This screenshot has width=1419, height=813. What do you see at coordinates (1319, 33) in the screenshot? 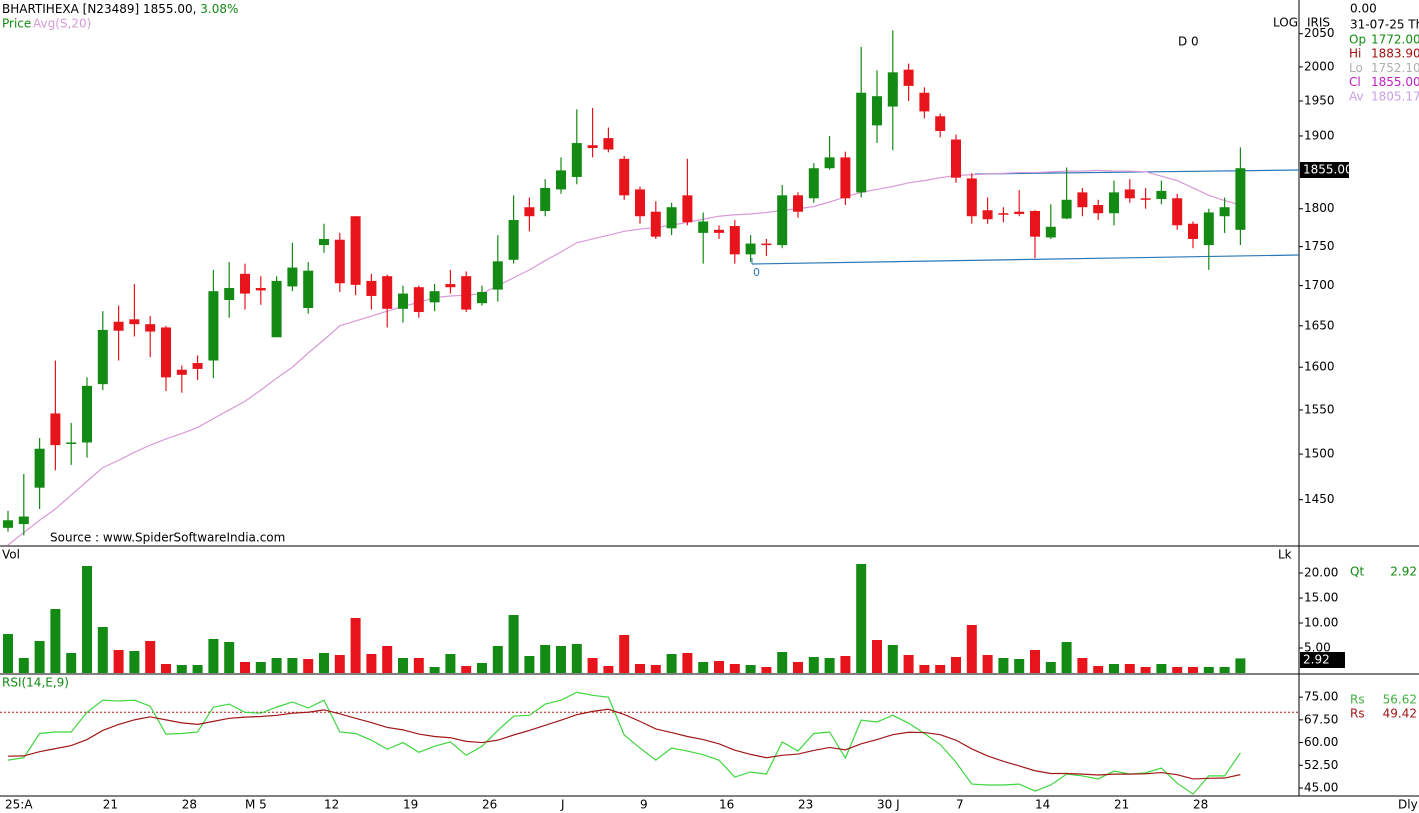
I see `y-tick-label: 2050` at bounding box center [1319, 33].